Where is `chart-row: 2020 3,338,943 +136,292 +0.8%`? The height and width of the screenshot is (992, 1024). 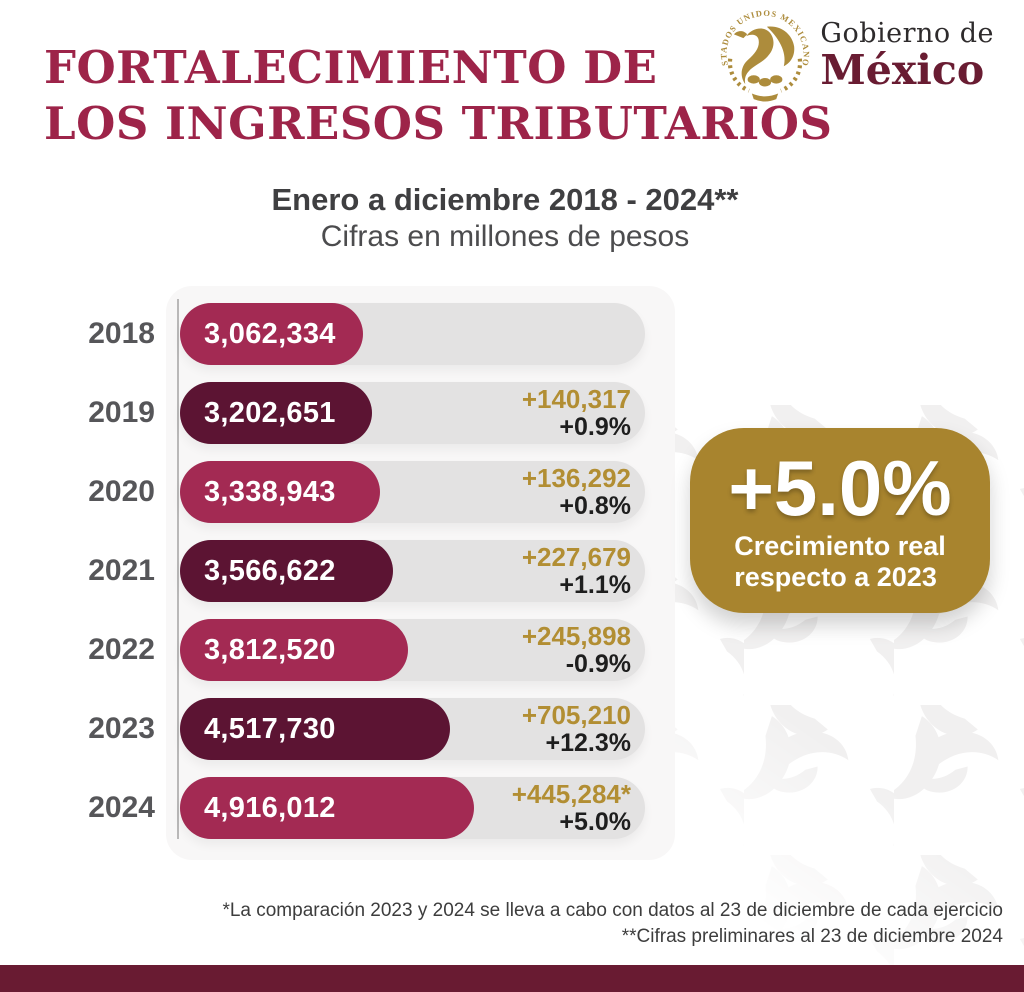 chart-row: 2020 3,338,943 +136,292 +0.8% is located at coordinates (512, 492).